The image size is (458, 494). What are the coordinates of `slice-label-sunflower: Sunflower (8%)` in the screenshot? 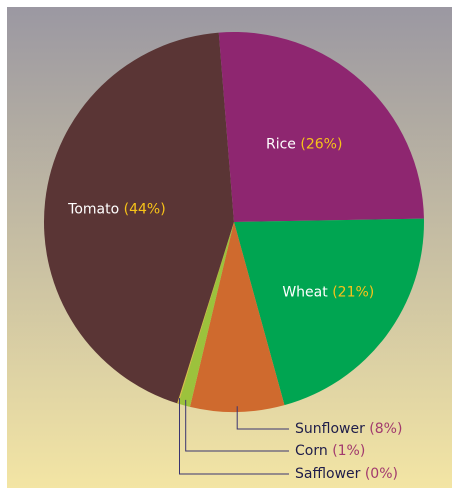 It's located at (348, 429).